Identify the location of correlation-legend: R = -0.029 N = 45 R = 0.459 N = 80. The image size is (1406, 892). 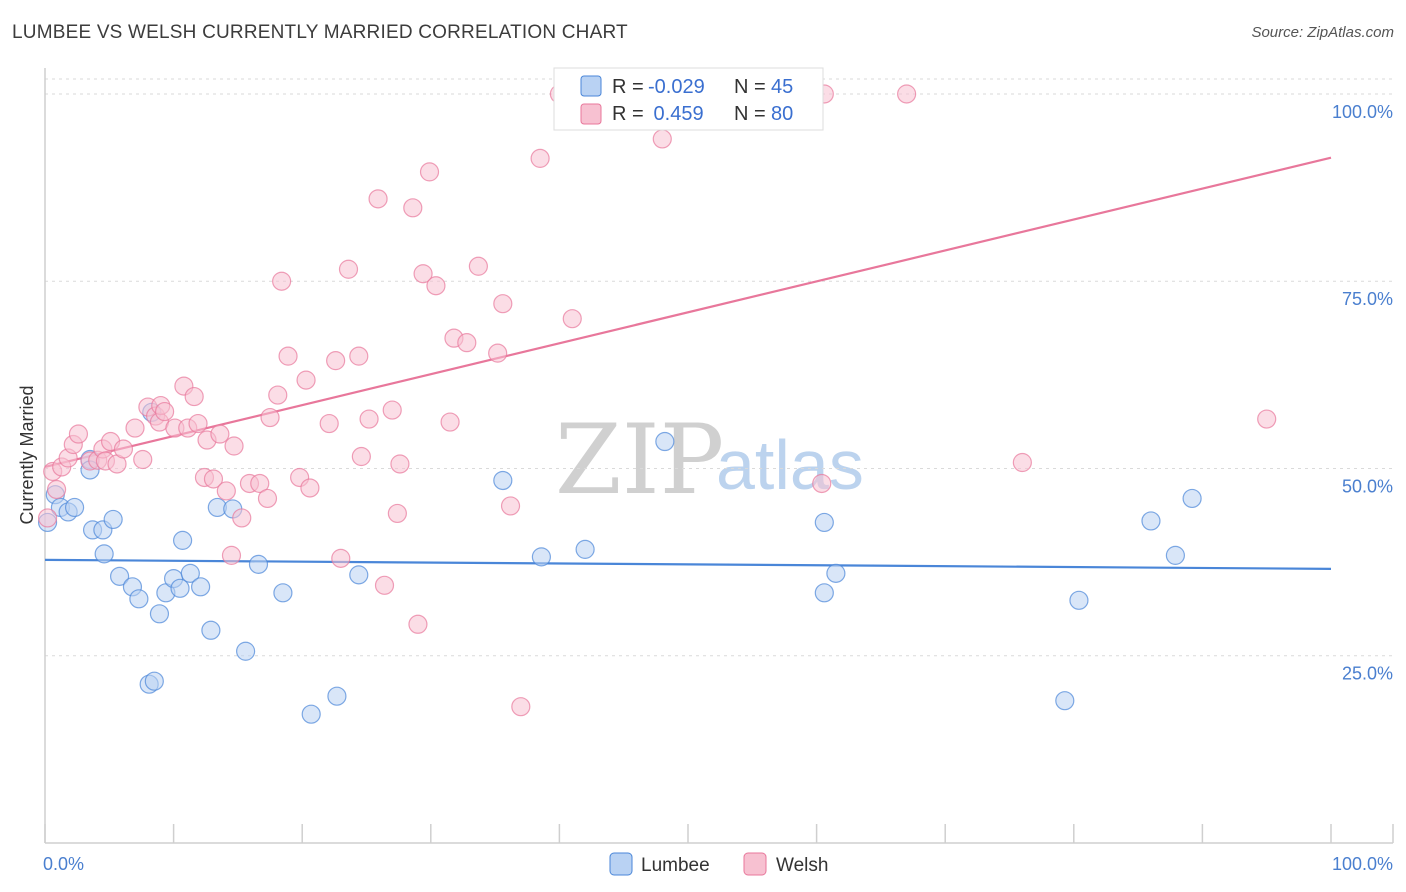
(688, 99).